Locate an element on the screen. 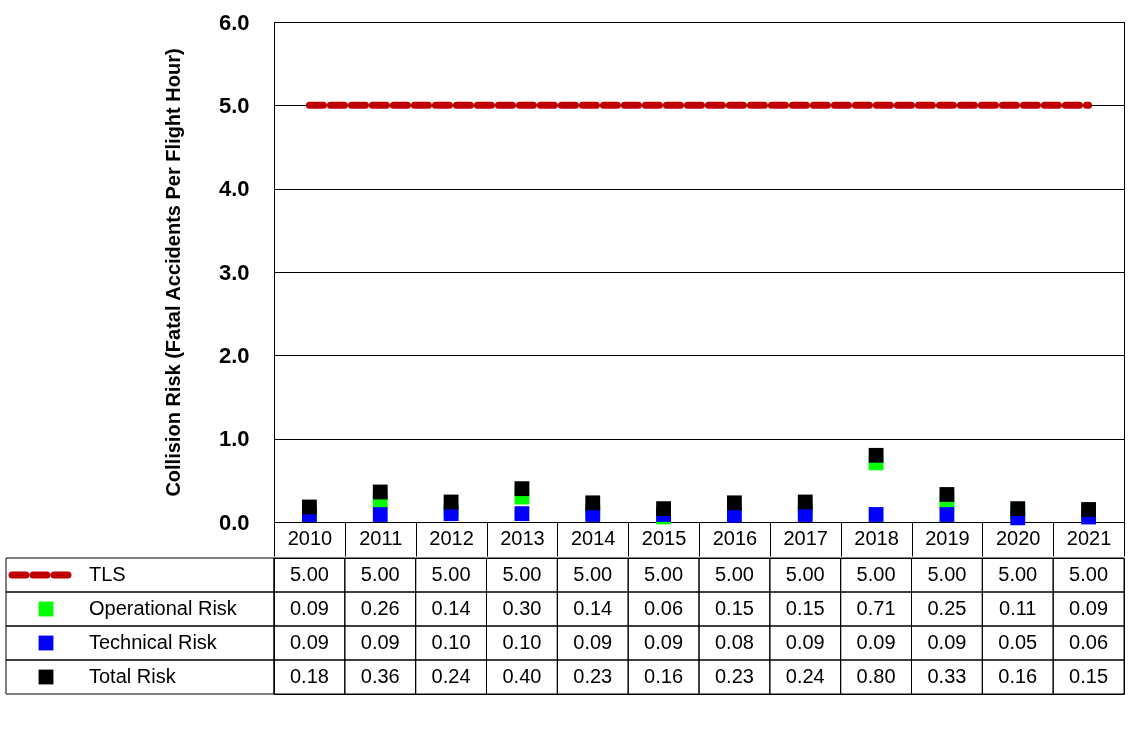 Image resolution: width=1148 pixels, height=747 pixels. legend-label: Operational Risk is located at coordinates (163, 608).